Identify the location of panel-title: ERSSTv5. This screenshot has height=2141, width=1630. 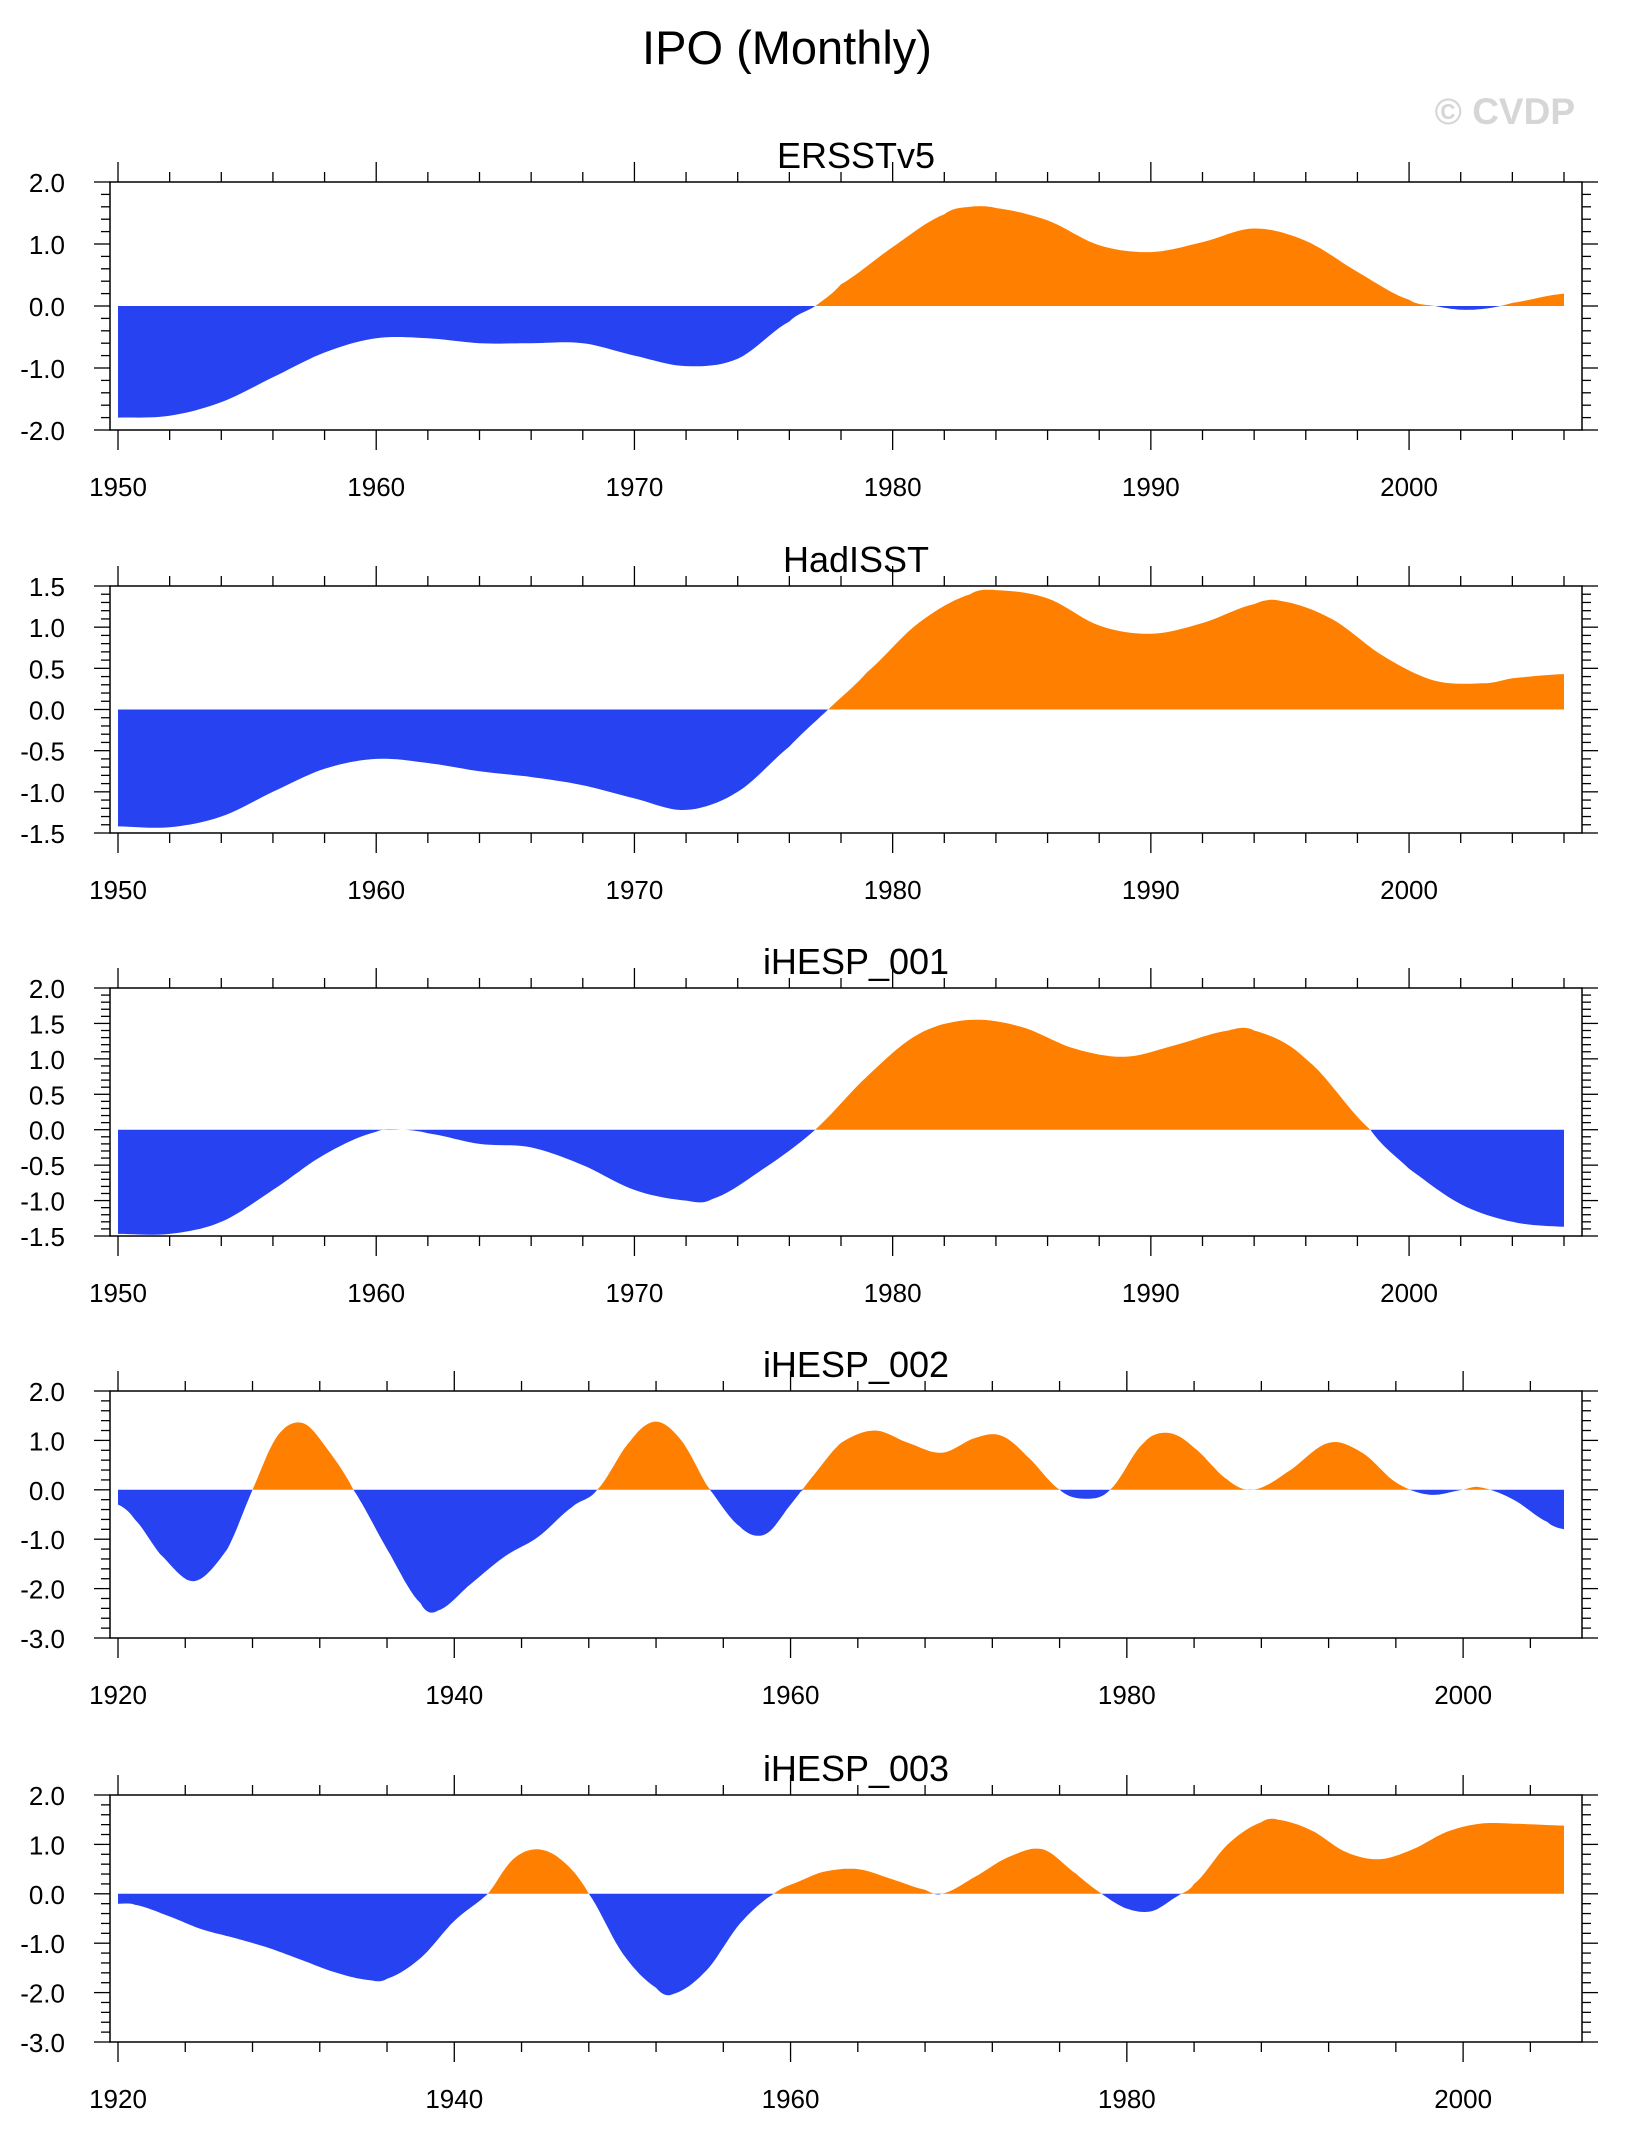
(856, 155).